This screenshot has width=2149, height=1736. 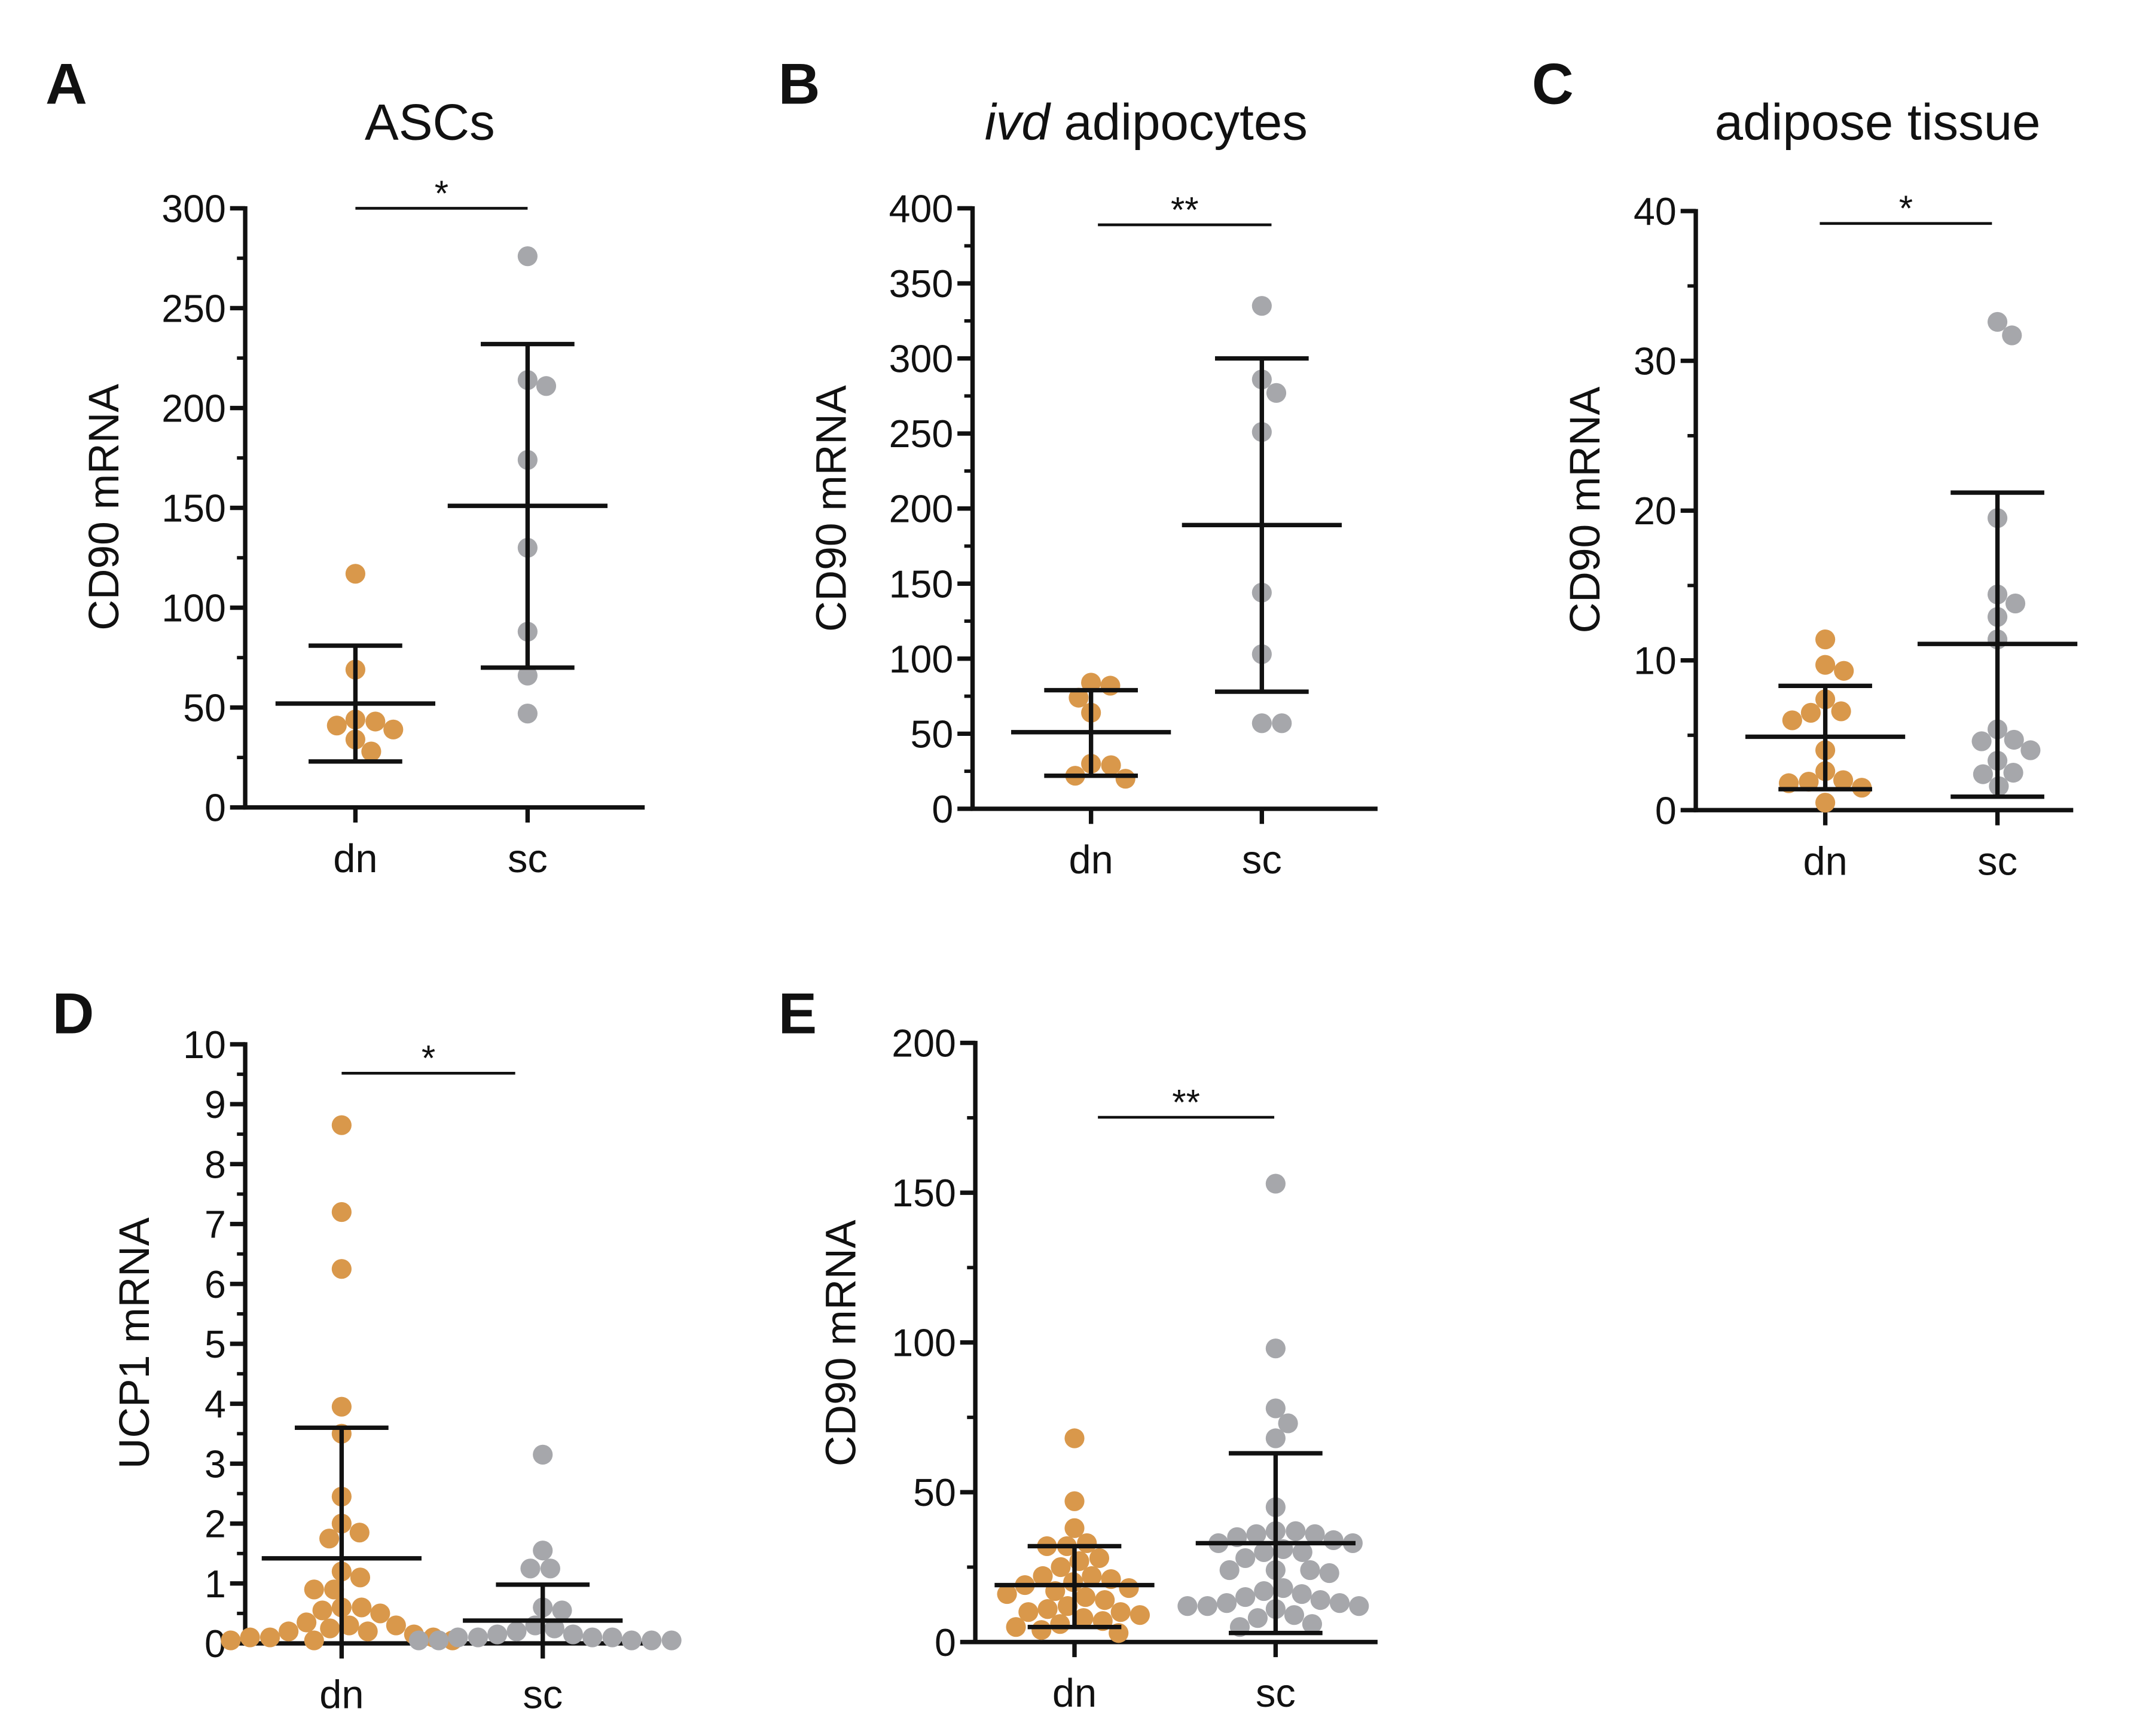 I want to click on significance-label: **, so click(x=1185, y=210).